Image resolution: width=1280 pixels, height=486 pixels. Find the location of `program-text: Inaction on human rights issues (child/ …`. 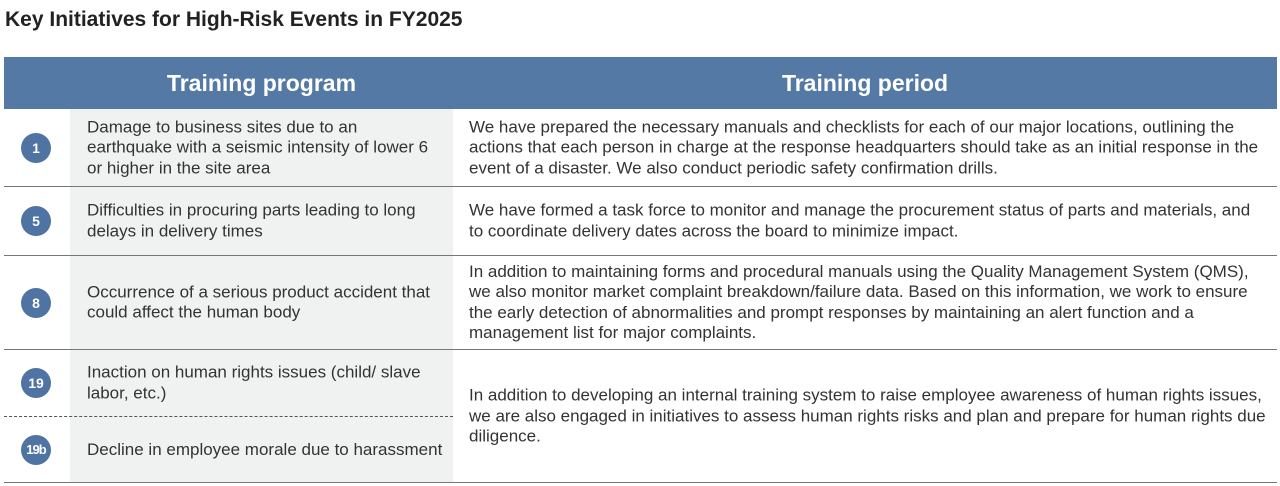

program-text: Inaction on human rights issues (child/ … is located at coordinates (254, 382).